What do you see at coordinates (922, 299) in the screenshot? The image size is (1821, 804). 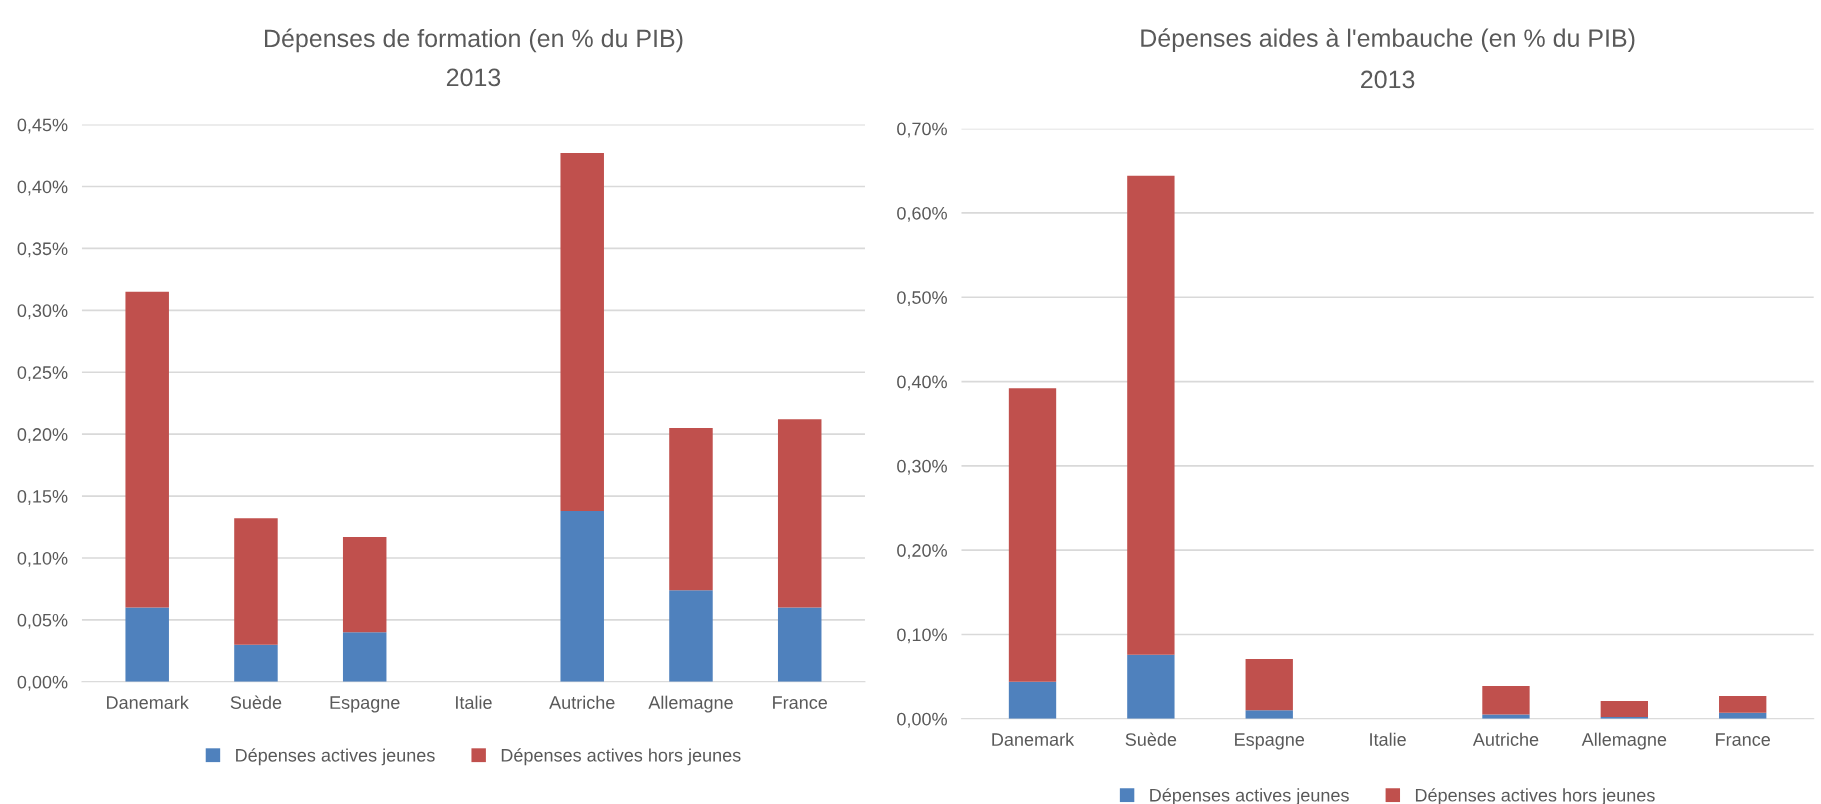 I see `y-tick-label: 0,50%` at bounding box center [922, 299].